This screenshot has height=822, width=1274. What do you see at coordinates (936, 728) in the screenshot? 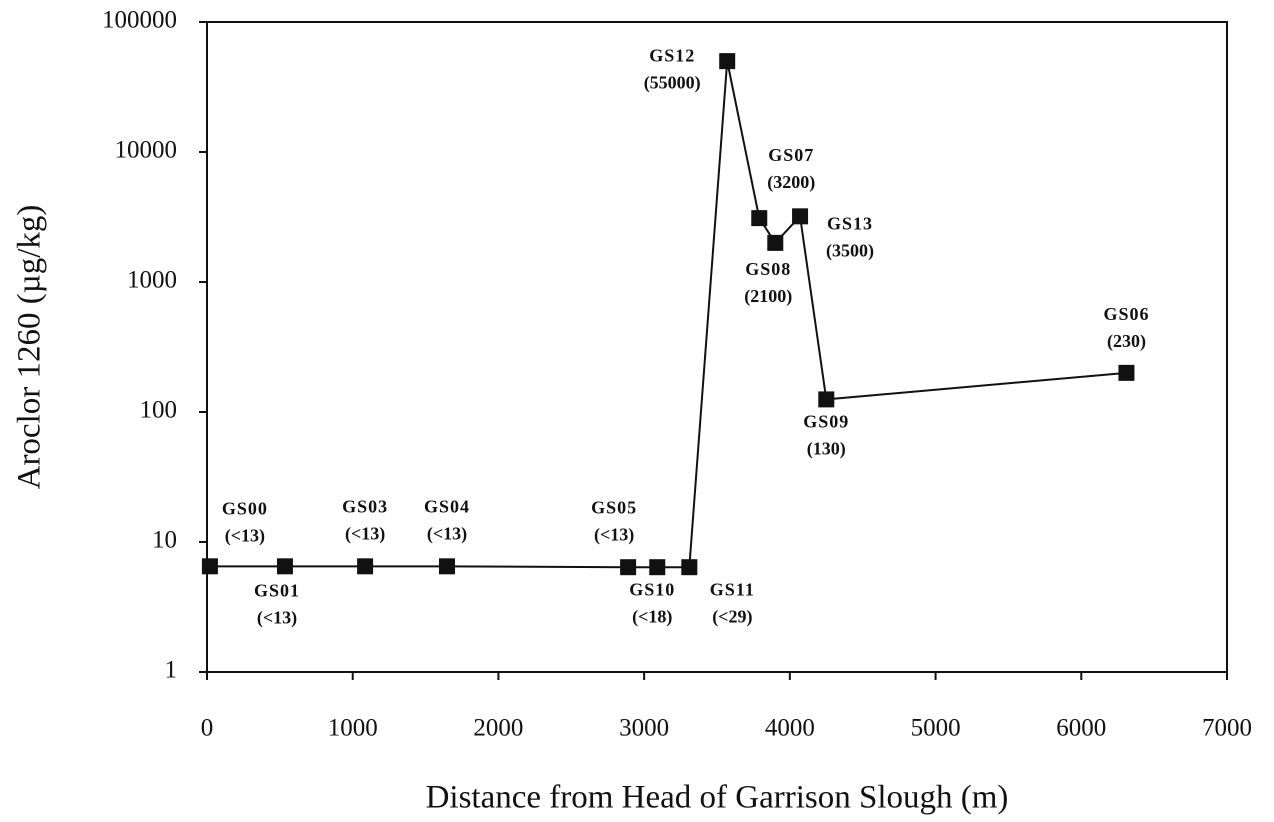
I see `x-tick-label: 5000` at bounding box center [936, 728].